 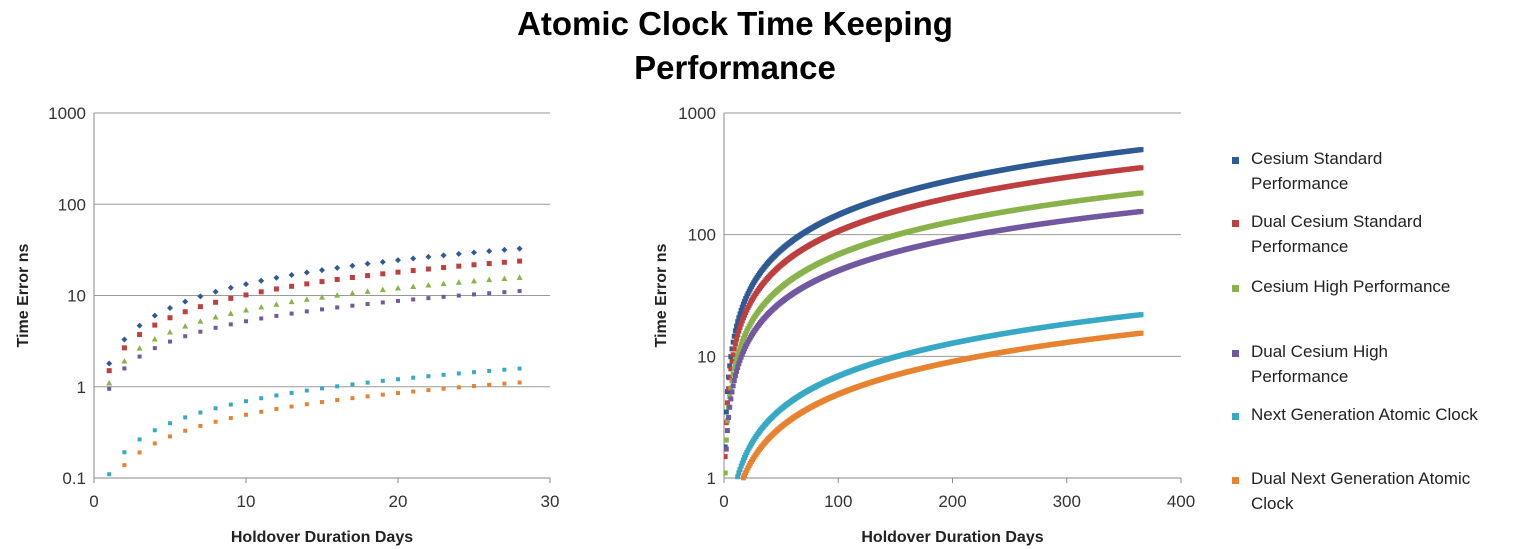 What do you see at coordinates (1235, 353) in the screenshot?
I see `legend-marker-dual-cesium-high` at bounding box center [1235, 353].